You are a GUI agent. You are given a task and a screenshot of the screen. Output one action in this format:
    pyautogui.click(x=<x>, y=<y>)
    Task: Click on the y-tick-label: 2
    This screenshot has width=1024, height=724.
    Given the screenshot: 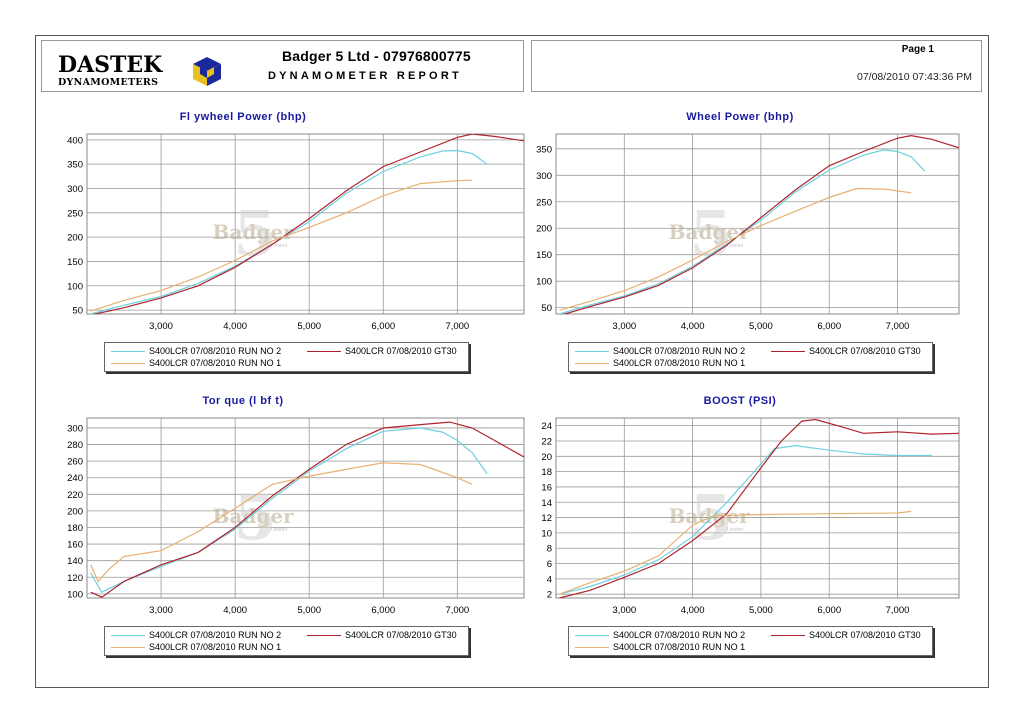 What is the action you would take?
    pyautogui.click(x=549, y=595)
    